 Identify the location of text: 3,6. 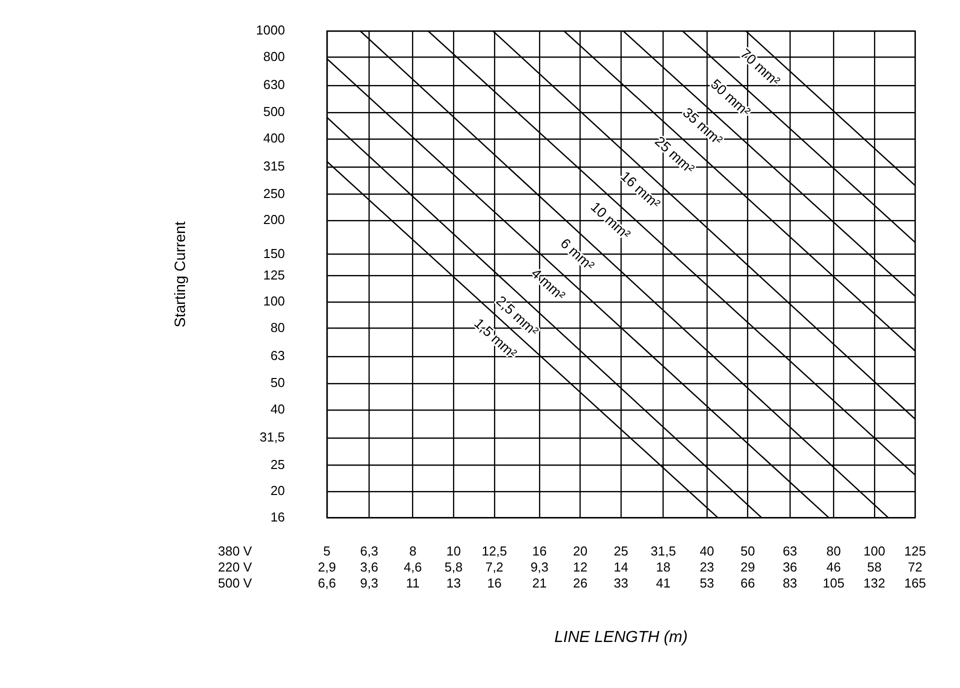
(369, 566).